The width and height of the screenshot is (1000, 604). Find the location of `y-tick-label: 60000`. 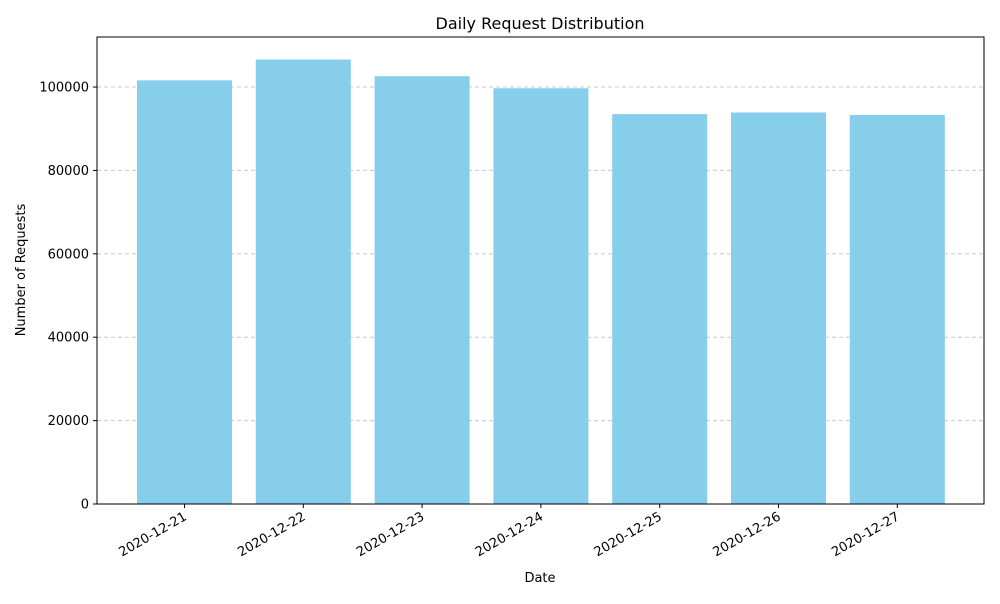

y-tick-label: 60000 is located at coordinates (68, 254).